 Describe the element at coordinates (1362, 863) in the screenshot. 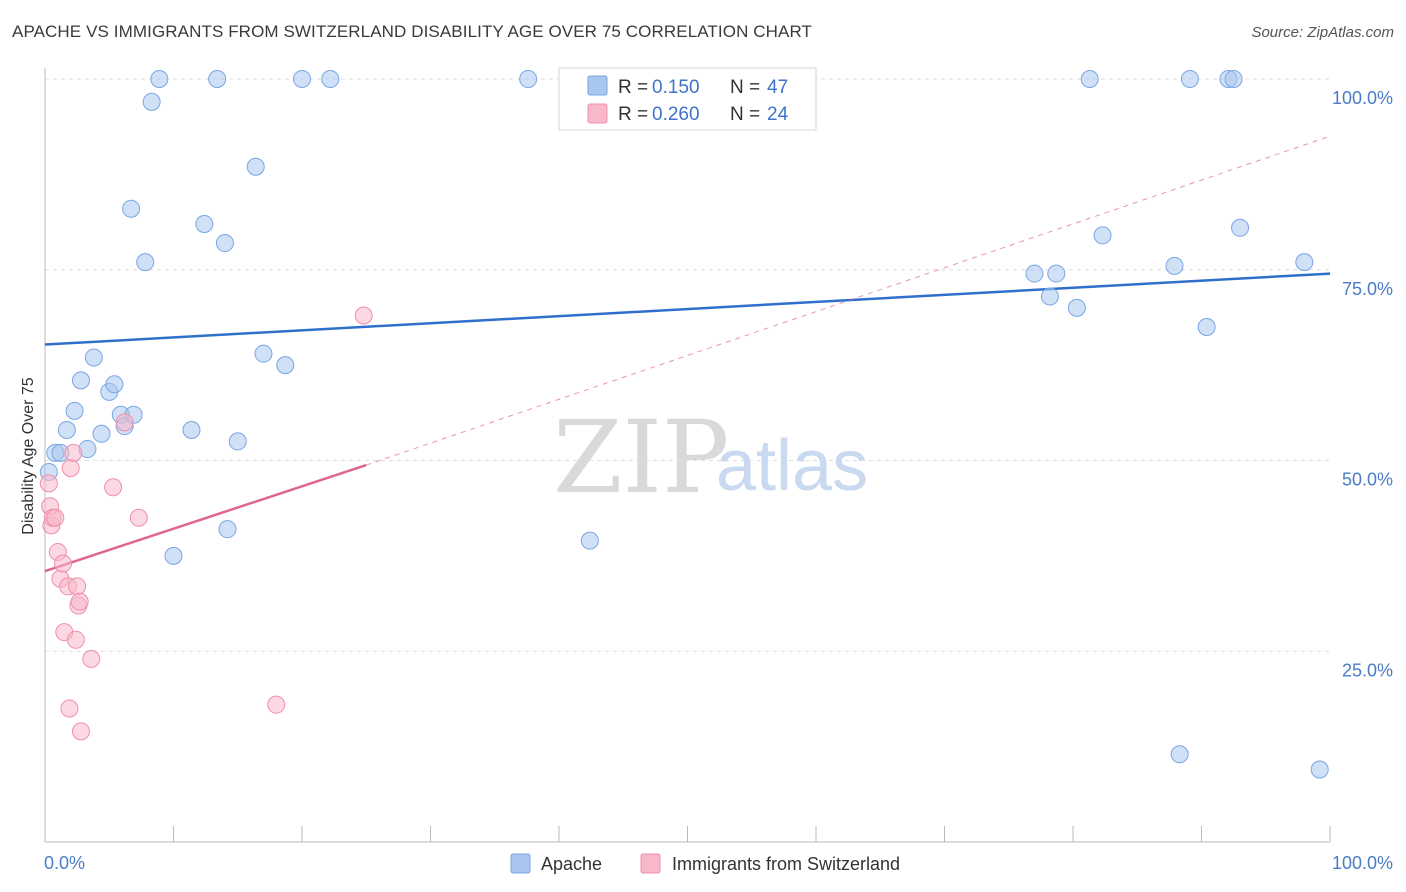

I see `x-tick-label-max: 100.0%` at that location.